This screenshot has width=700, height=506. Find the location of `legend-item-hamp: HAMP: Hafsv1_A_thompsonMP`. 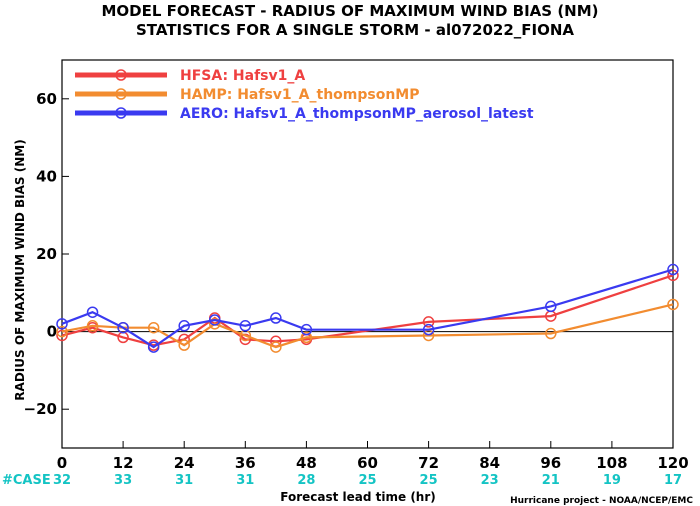

legend-item-hamp: HAMP: Hafsv1_A_thompsonMP is located at coordinates (247, 95).